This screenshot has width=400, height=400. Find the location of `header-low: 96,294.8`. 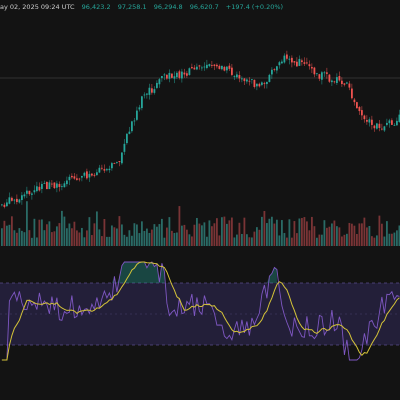

header-low: 96,294.8 is located at coordinates (168, 7).